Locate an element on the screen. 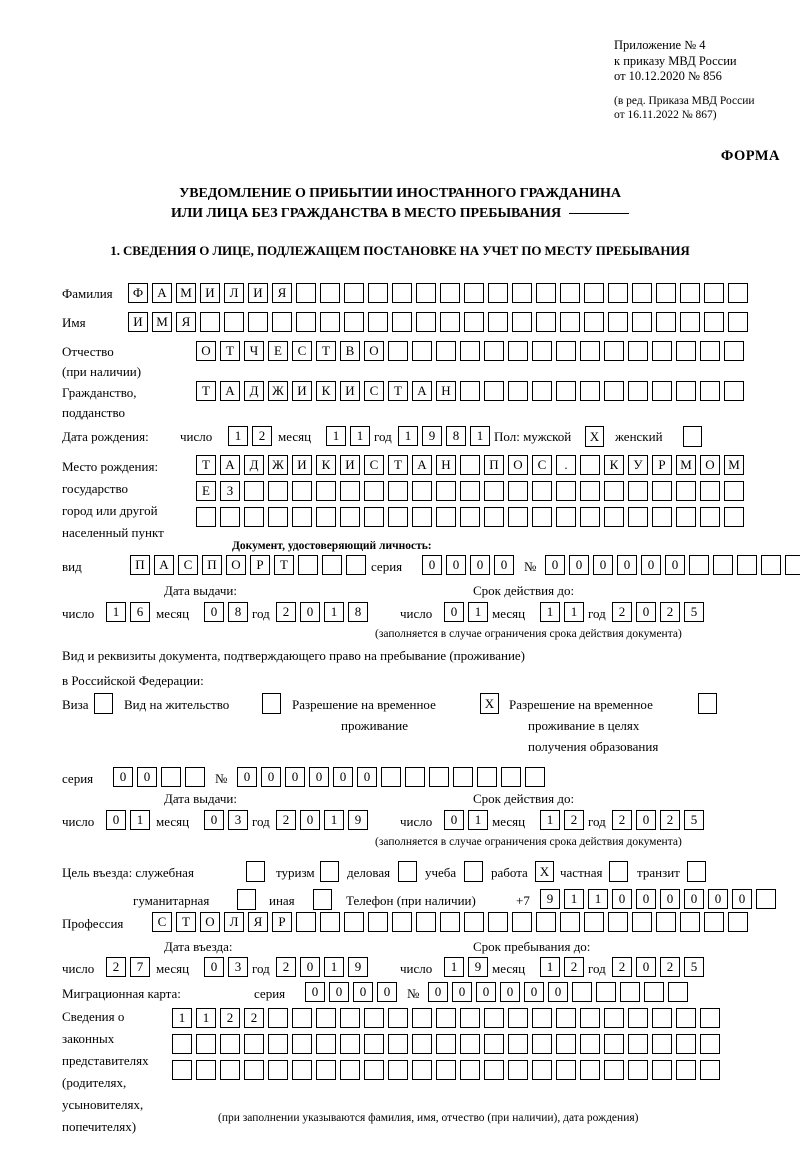 Image resolution: width=800 pixels, height=1163 pixels. char-cell: . is located at coordinates (566, 465).